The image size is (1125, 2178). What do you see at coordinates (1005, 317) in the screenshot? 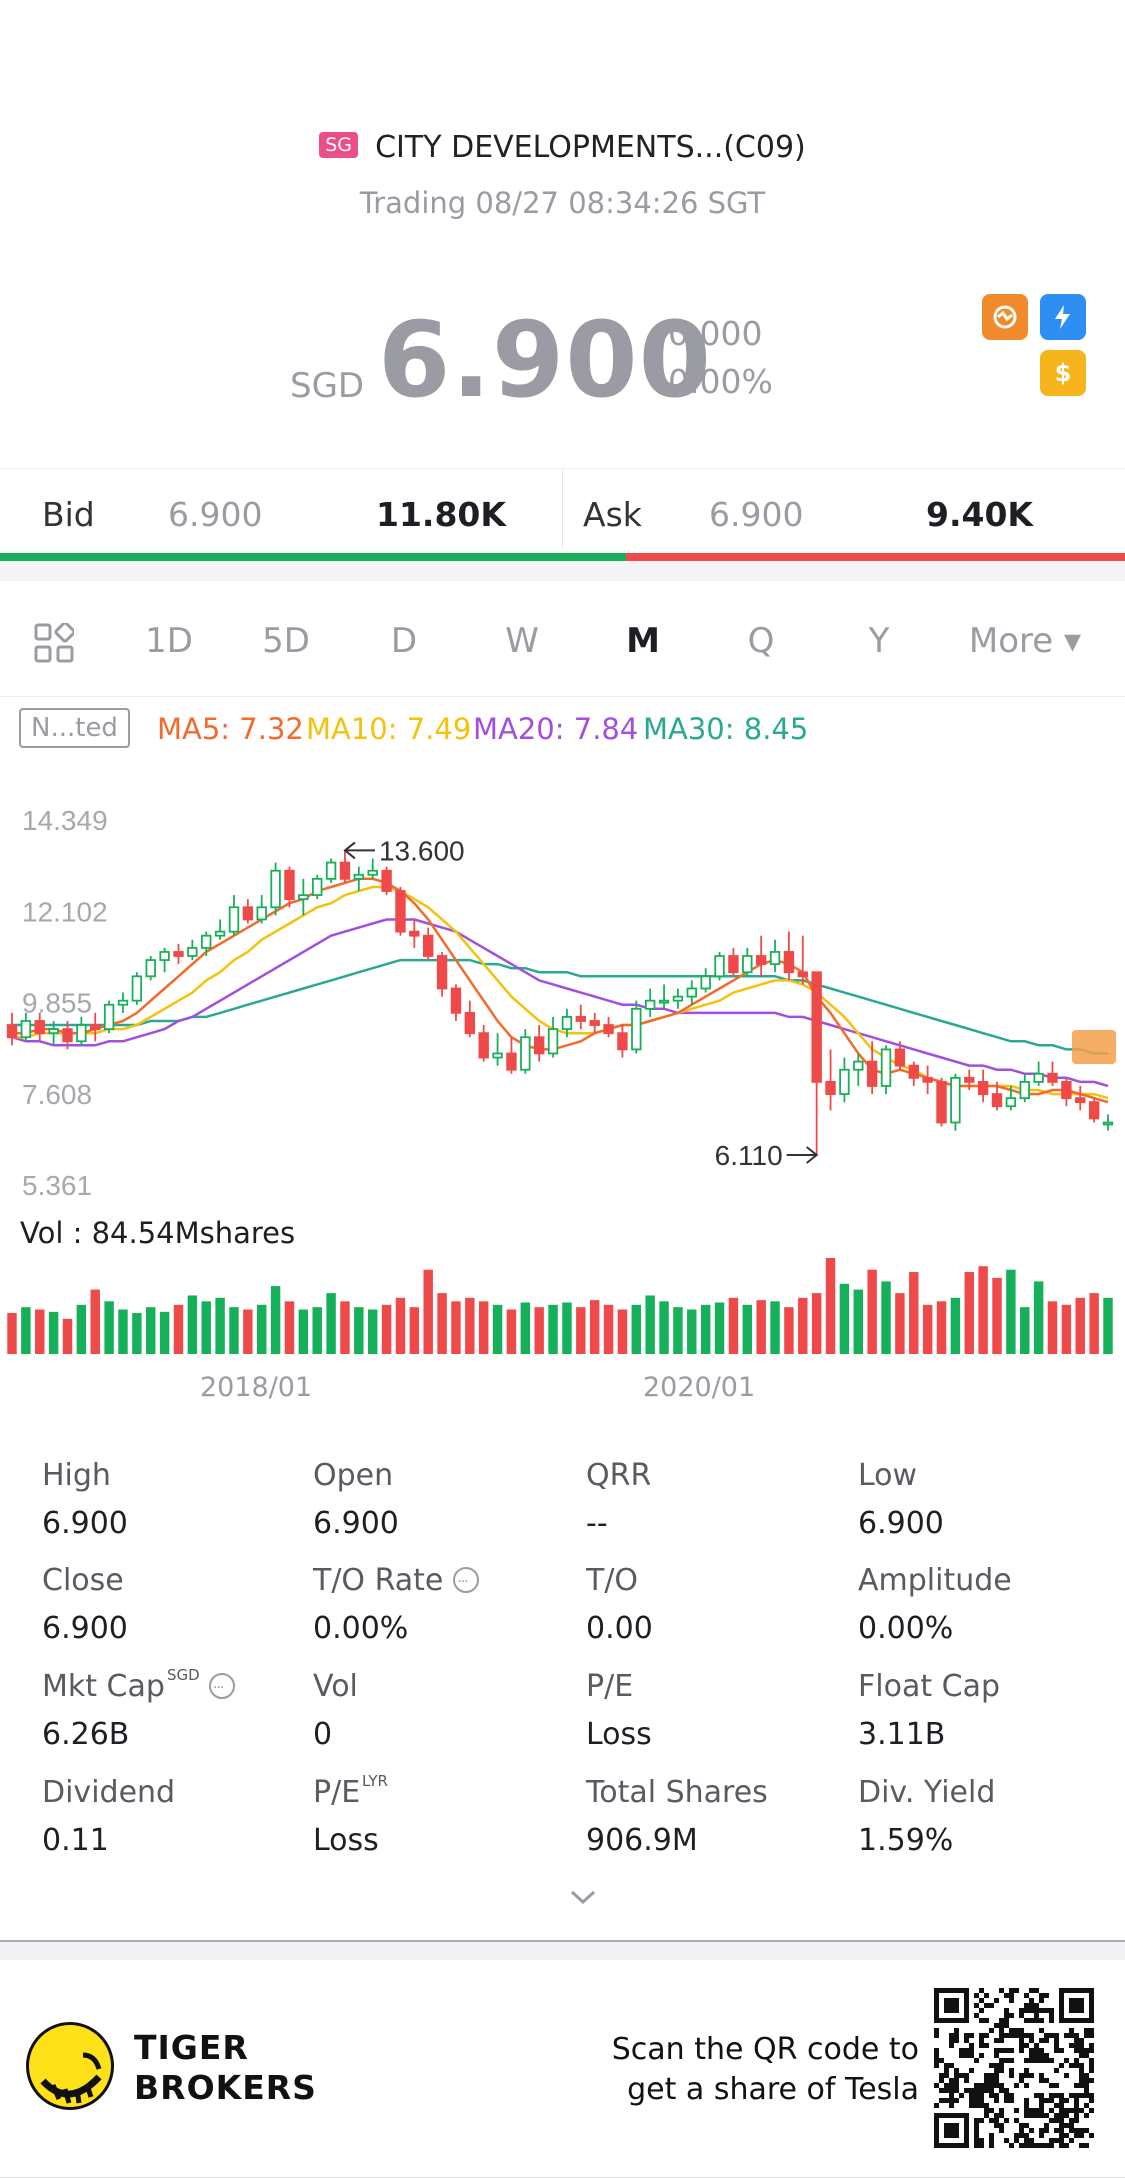
I see `loop-icon` at bounding box center [1005, 317].